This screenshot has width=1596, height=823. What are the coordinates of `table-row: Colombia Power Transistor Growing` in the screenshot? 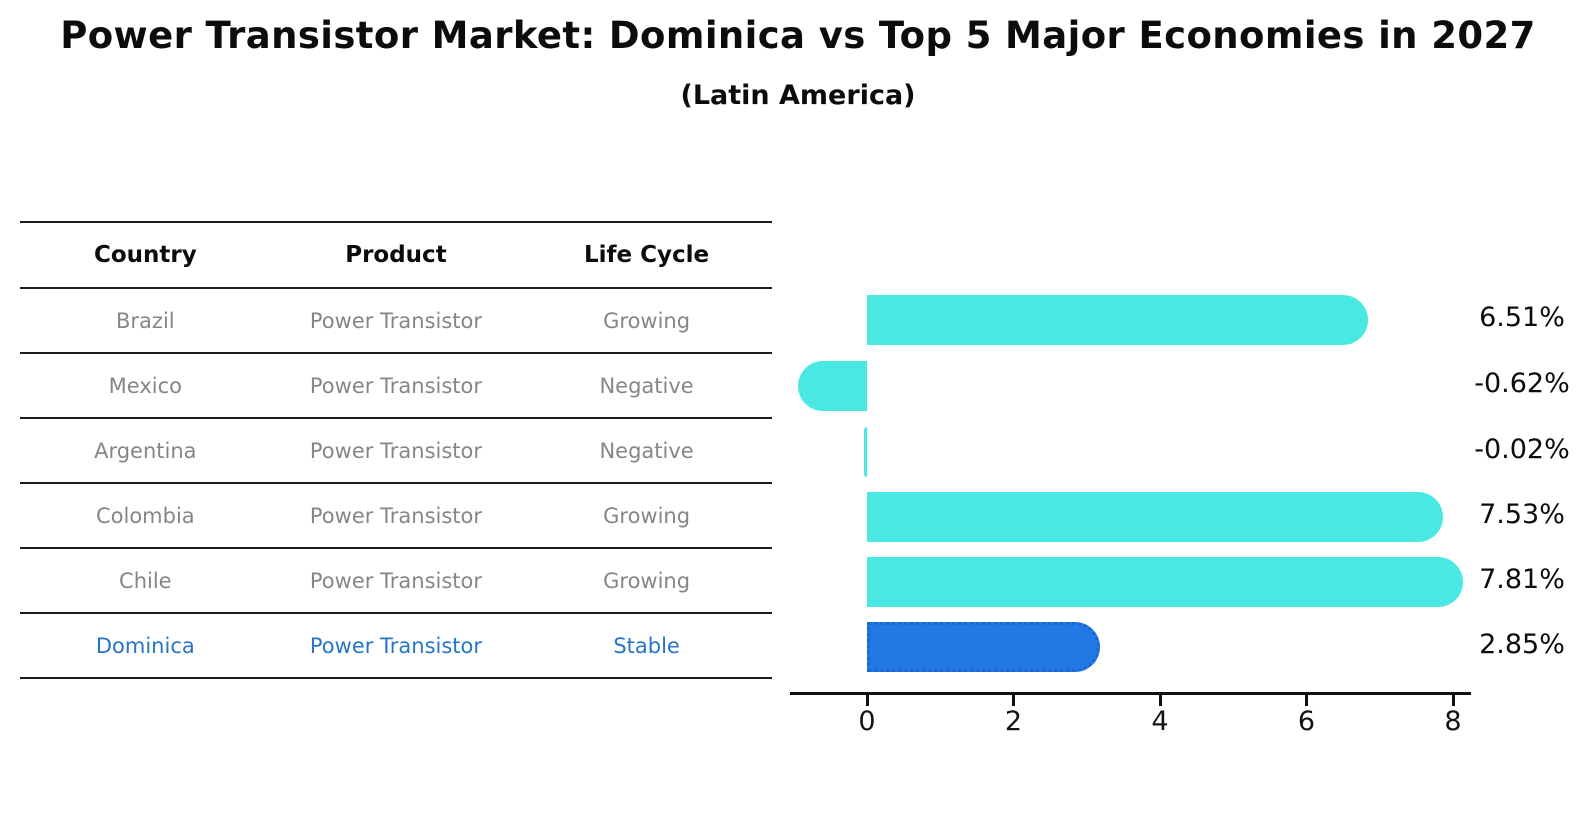 It's located at (396, 516).